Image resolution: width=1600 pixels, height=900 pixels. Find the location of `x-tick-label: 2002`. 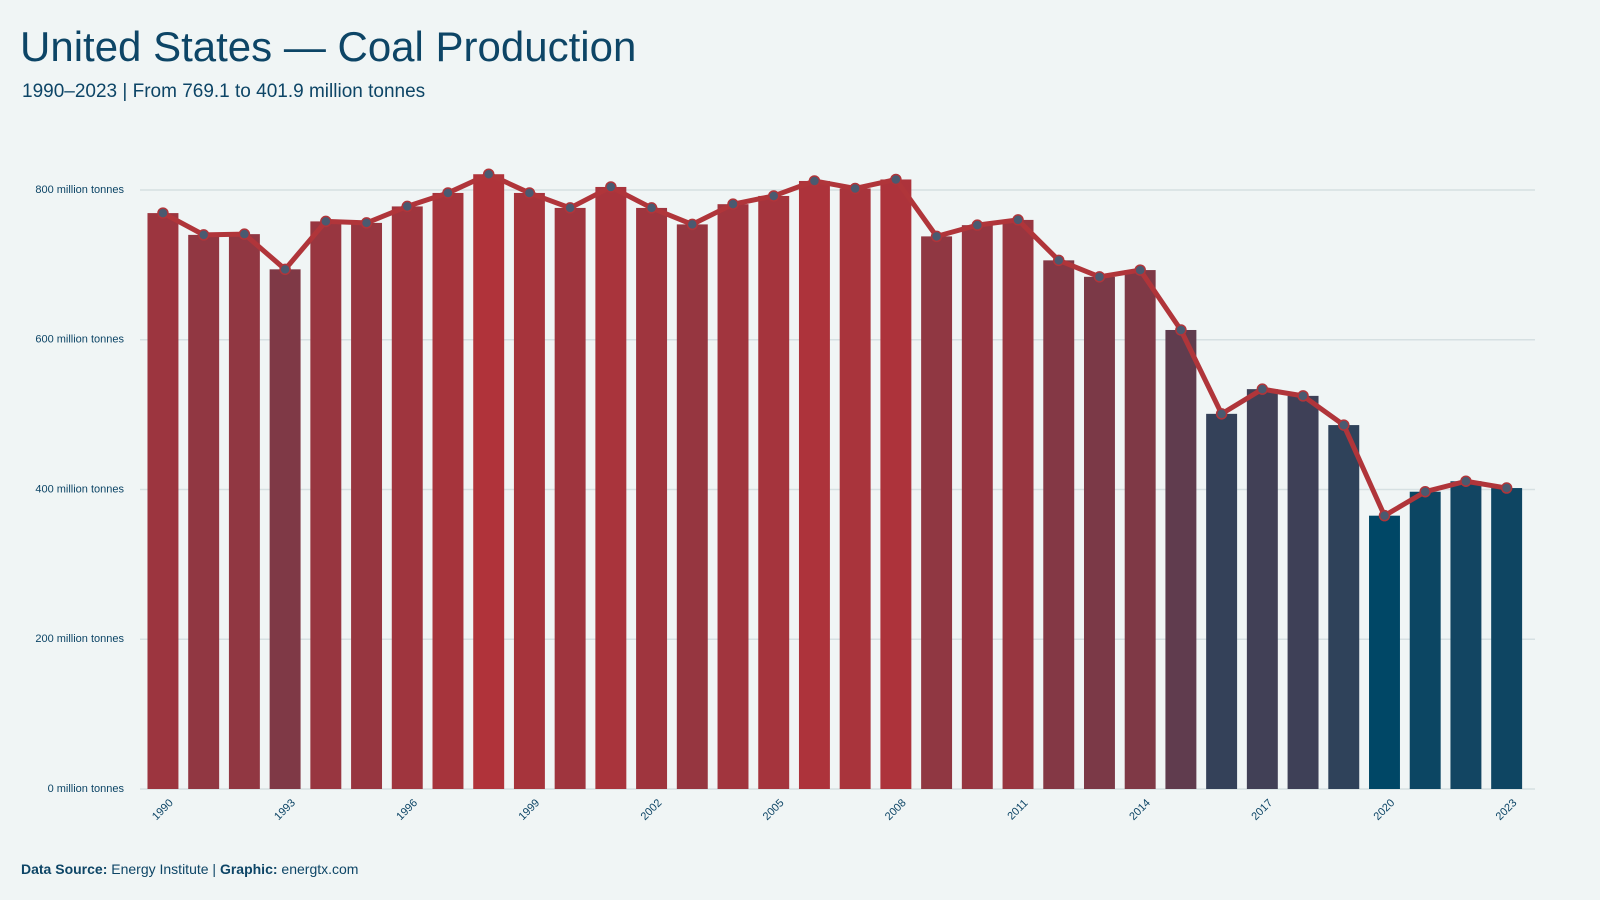

x-tick-label: 2002 is located at coordinates (652, 810).